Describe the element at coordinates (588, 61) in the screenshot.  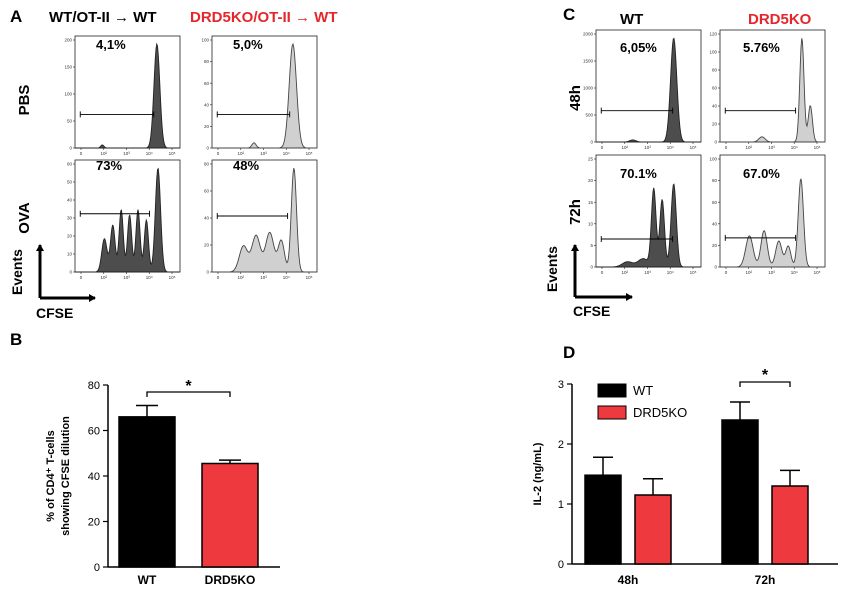
I see `y-tick-label: 1500` at that location.